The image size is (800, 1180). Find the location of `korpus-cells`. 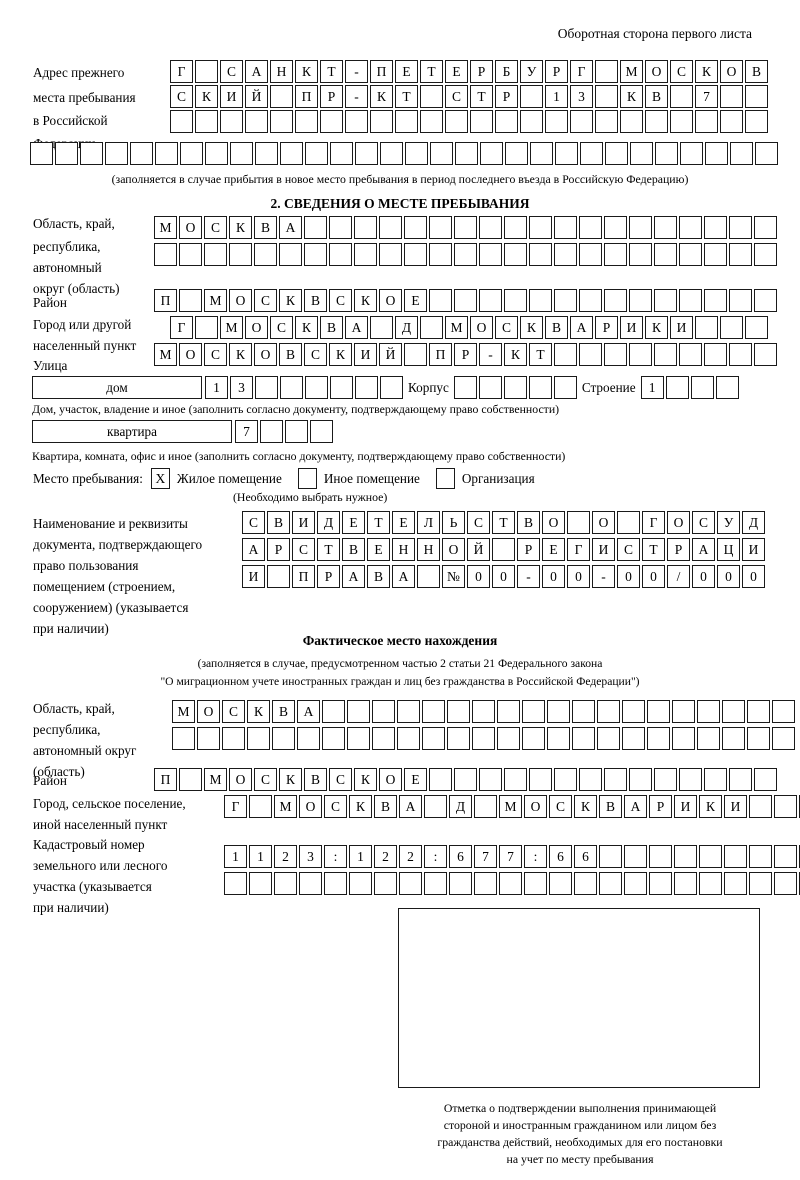

korpus-cells is located at coordinates (516, 387).